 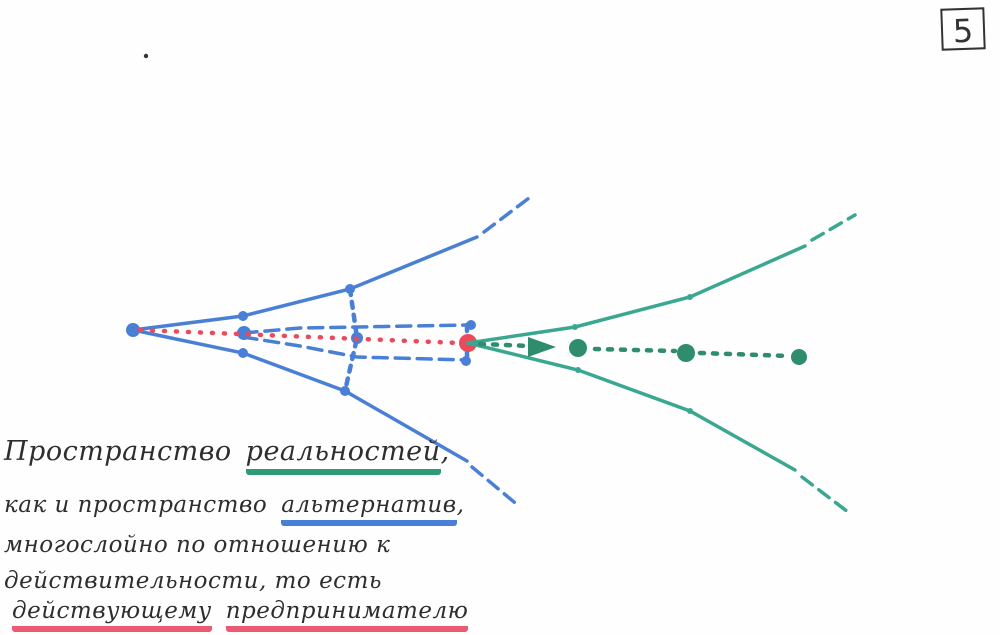 I want to click on caption-line-3: многослойно по отношению к, so click(x=197, y=545).